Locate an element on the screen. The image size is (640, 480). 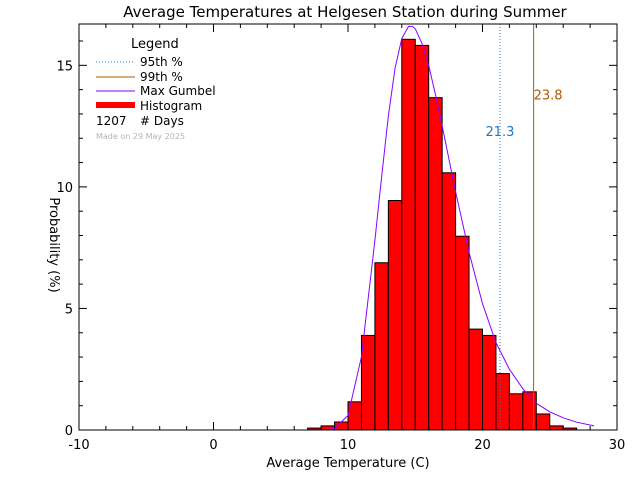
legend-days-count: 1207 is located at coordinates (111, 121).